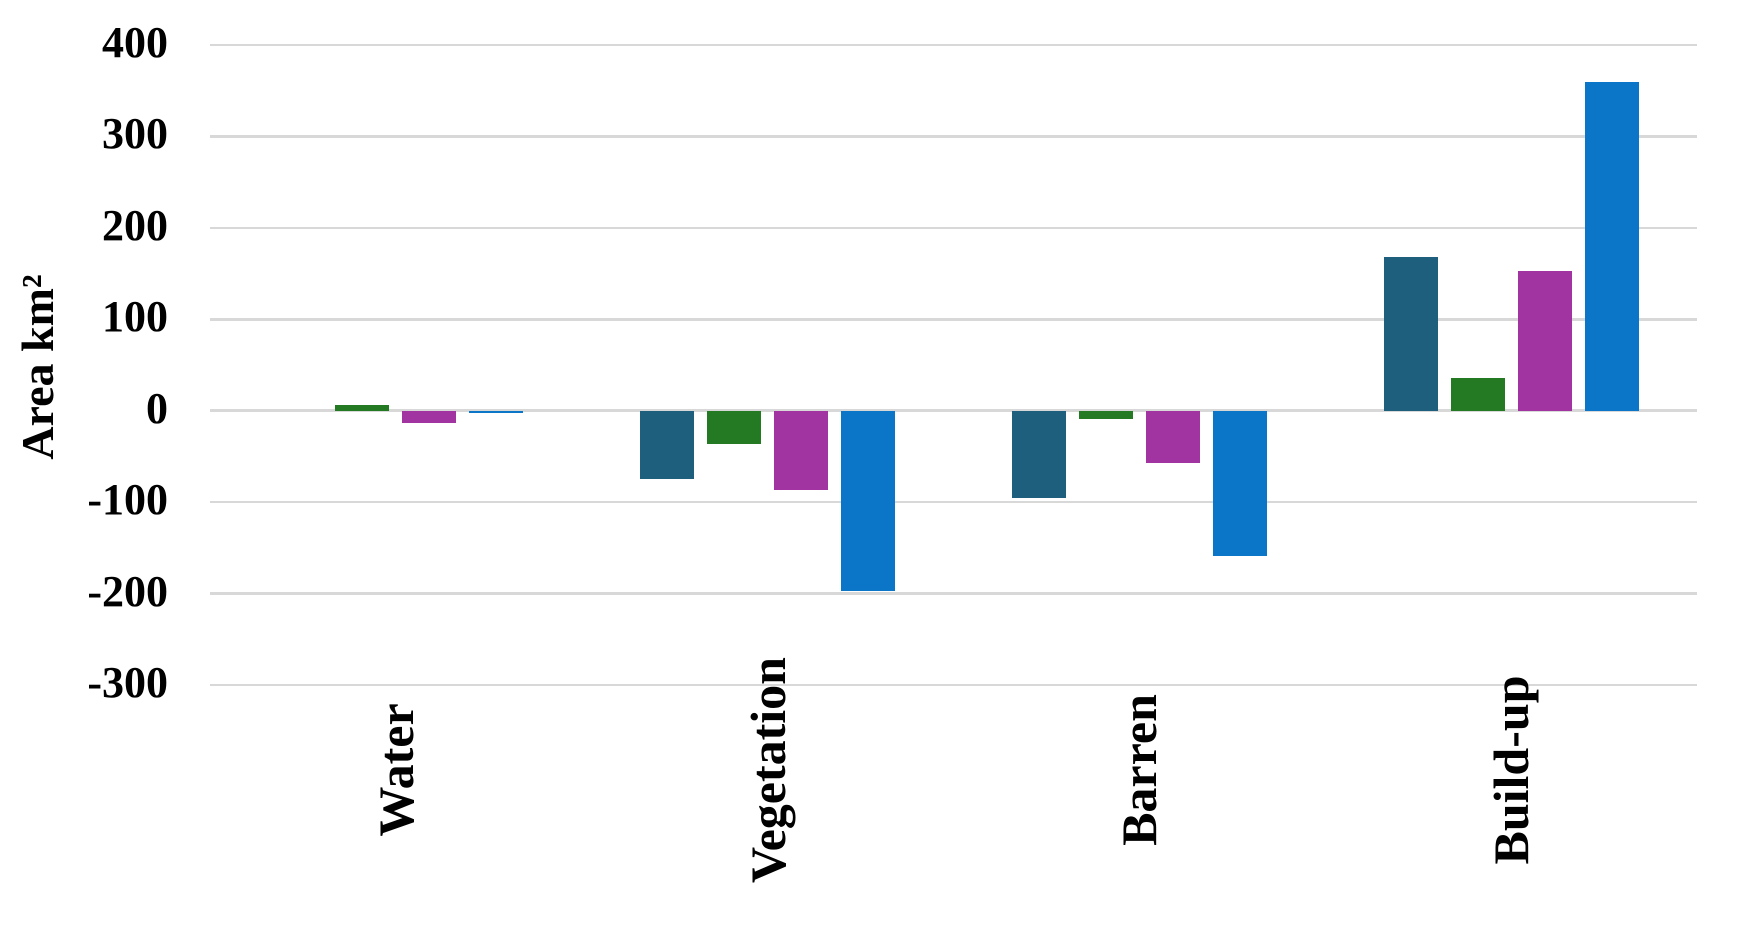 The image size is (1750, 950). What do you see at coordinates (395, 770) in the screenshot?
I see `x-axis-label-water: Water` at bounding box center [395, 770].